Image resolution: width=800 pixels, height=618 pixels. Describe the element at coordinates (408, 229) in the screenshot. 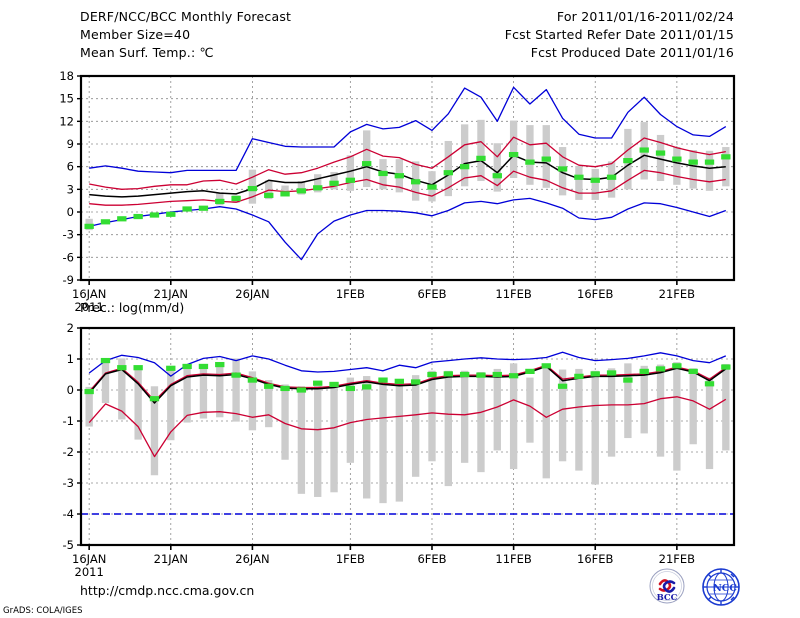

I see `series-min` at that location.